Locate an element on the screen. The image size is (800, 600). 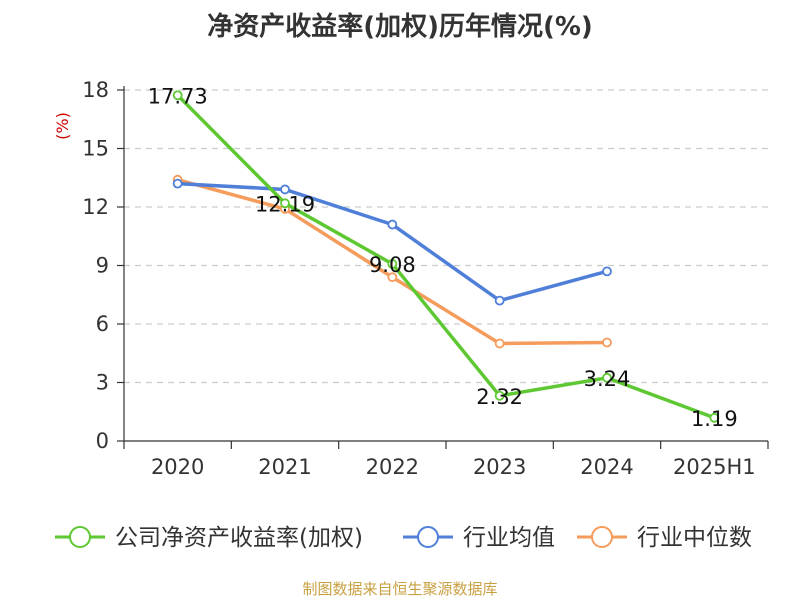
y-tick-label: 3 is located at coordinates (102, 383).